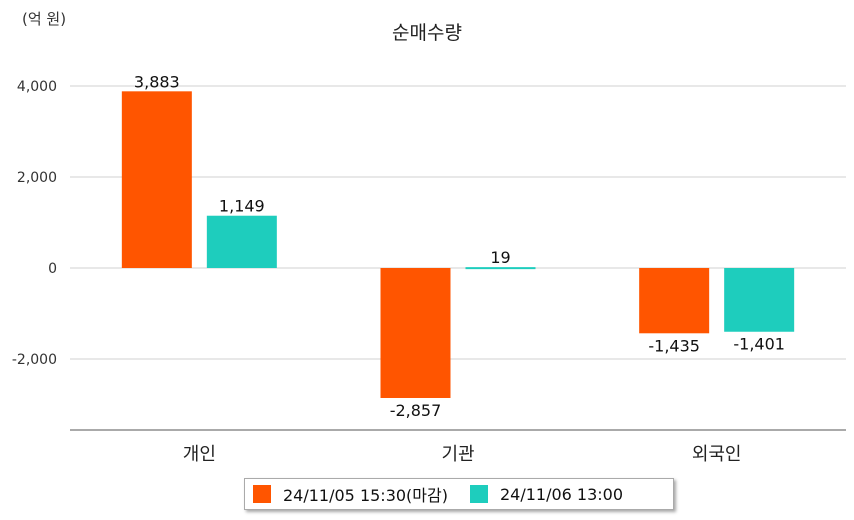 Image resolution: width=854 pixels, height=520 pixels. What do you see at coordinates (717, 454) in the screenshot?
I see `x-tick-label: 외국인` at bounding box center [717, 454].